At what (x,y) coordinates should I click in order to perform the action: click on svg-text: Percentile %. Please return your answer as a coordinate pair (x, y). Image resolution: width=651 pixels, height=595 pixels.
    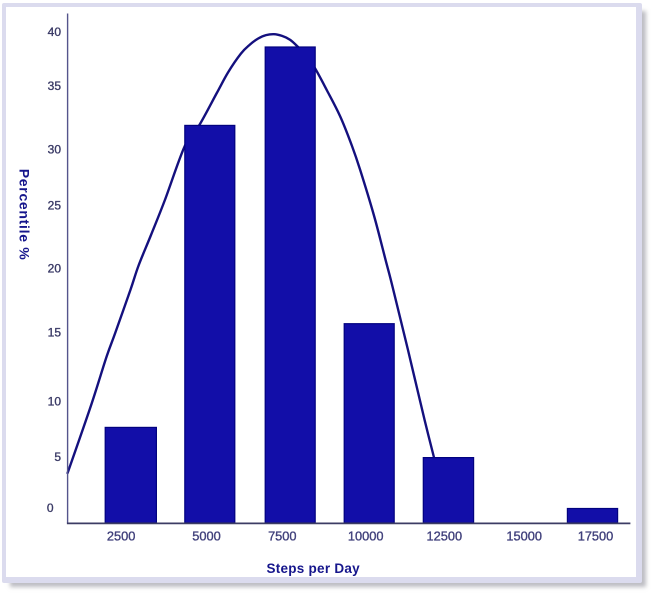
    Looking at the image, I should click on (25, 215).